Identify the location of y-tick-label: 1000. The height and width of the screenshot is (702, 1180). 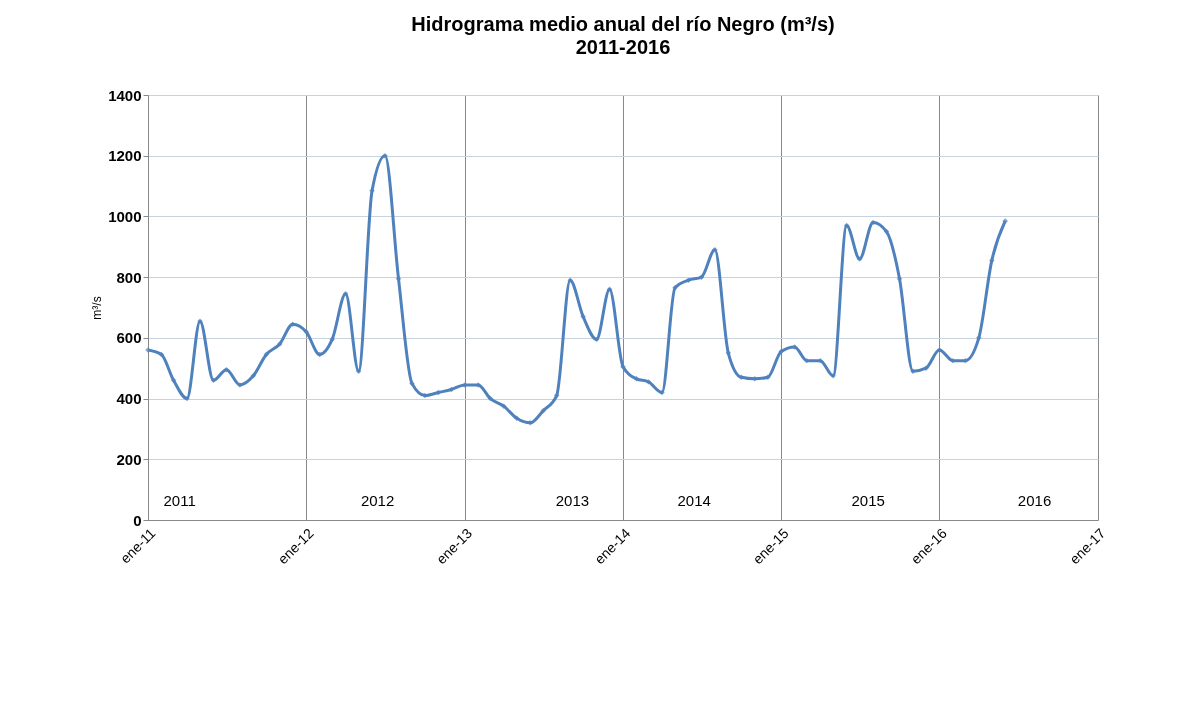
(125, 216).